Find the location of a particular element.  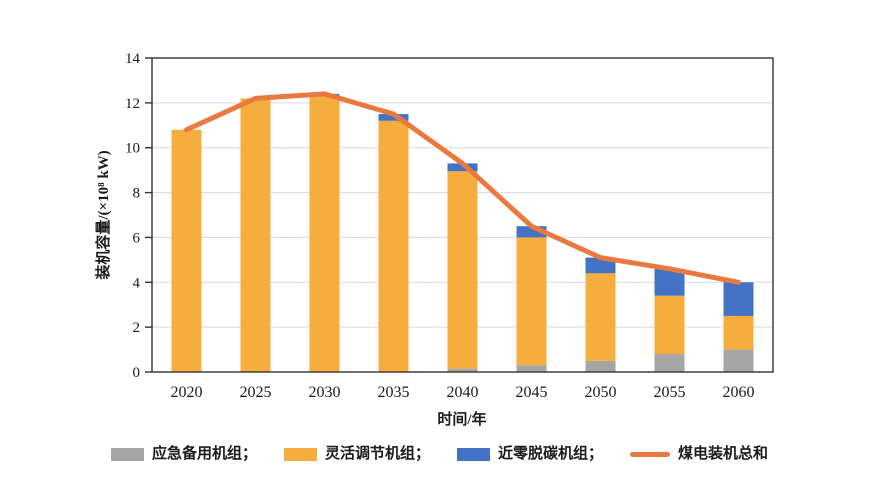

y-tick-label: 8 is located at coordinates (137, 194).